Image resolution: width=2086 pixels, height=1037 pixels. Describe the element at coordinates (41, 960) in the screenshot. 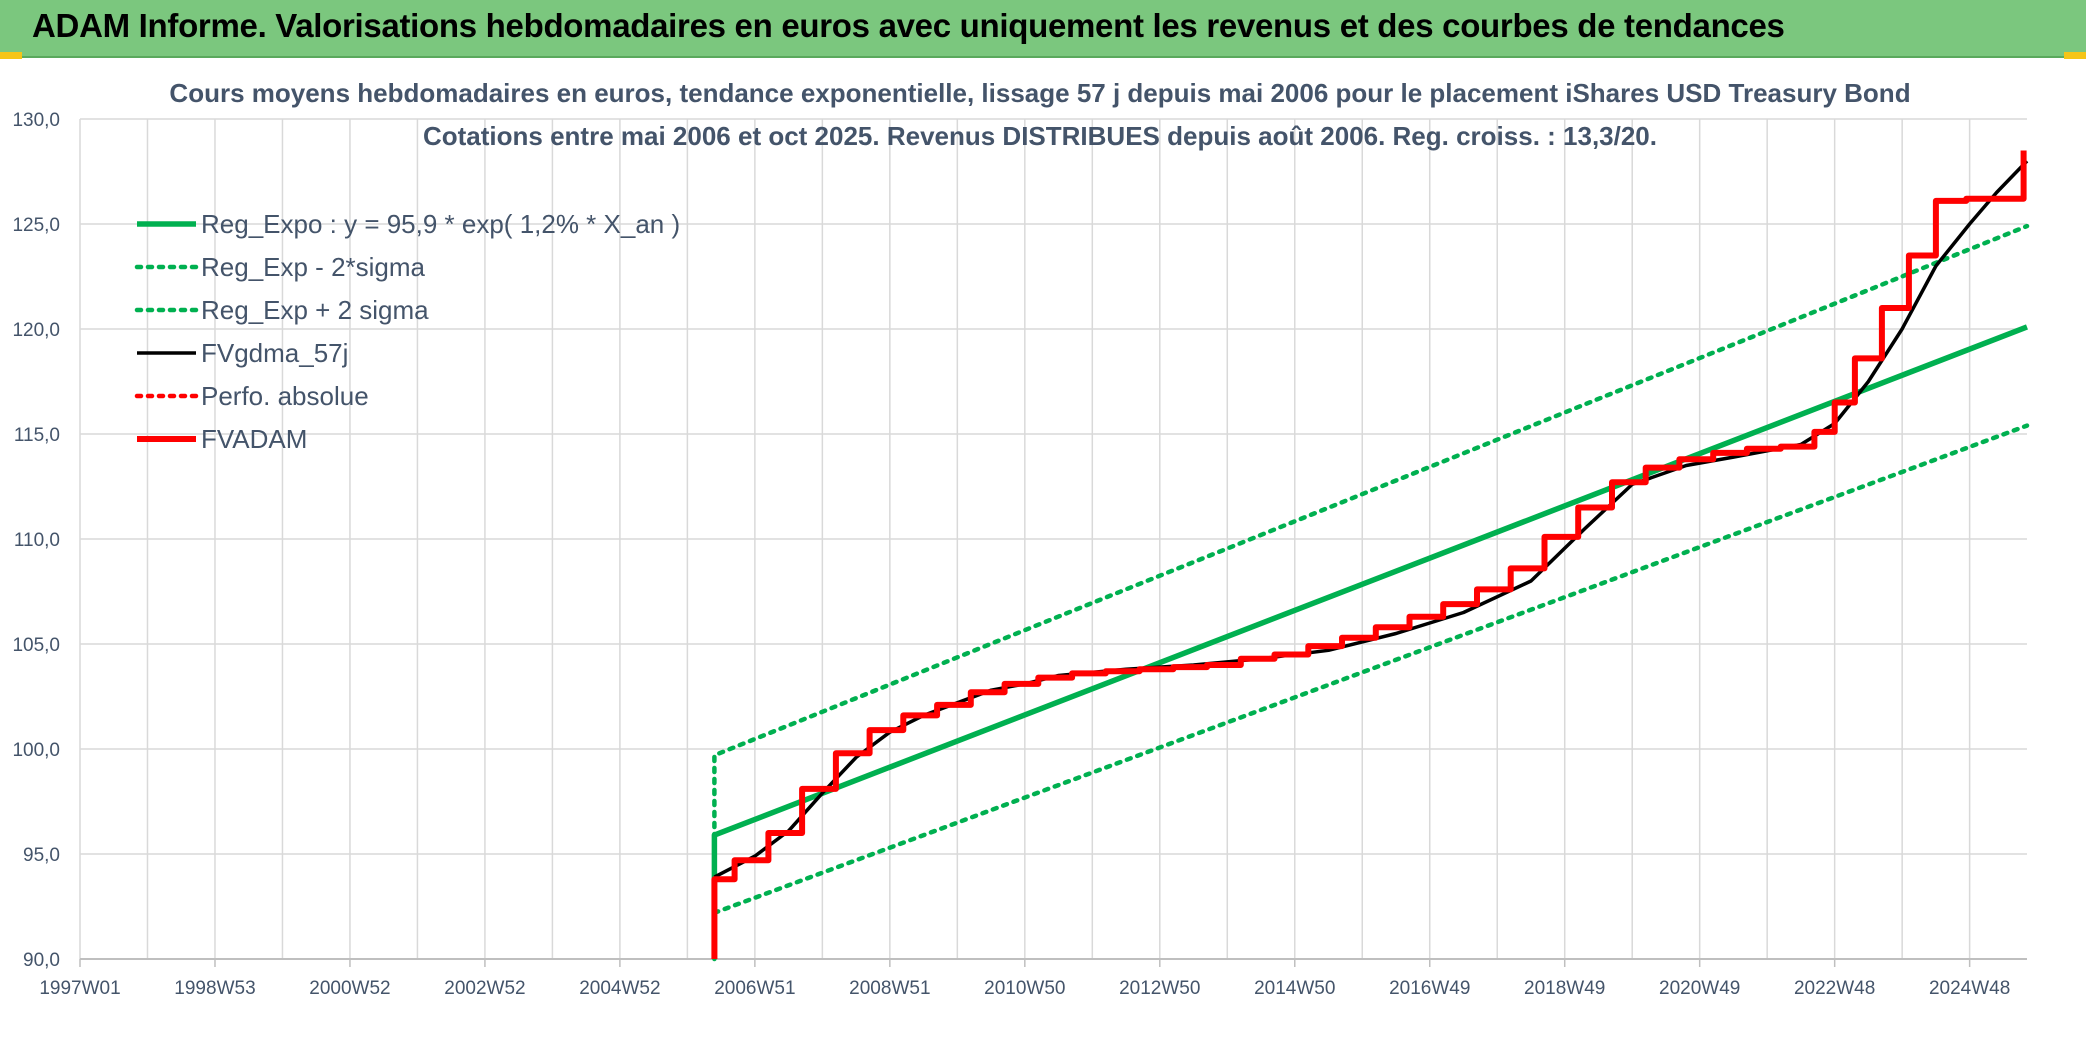

I see `y-tick-label: 90,0` at that location.